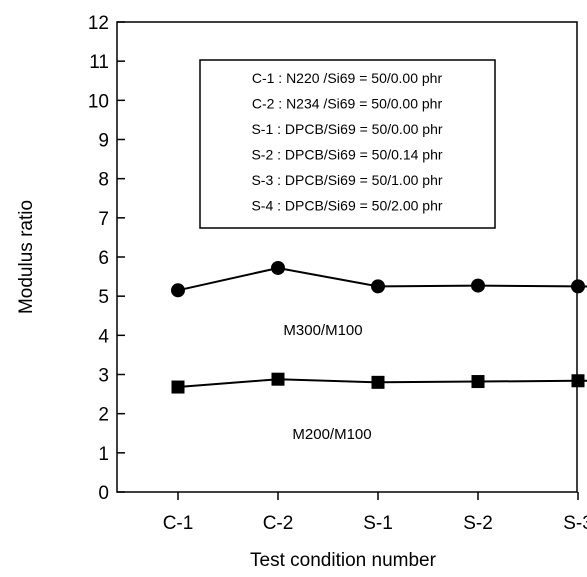  I want to click on series-label-m200-m100: M200/M100, so click(331, 434).